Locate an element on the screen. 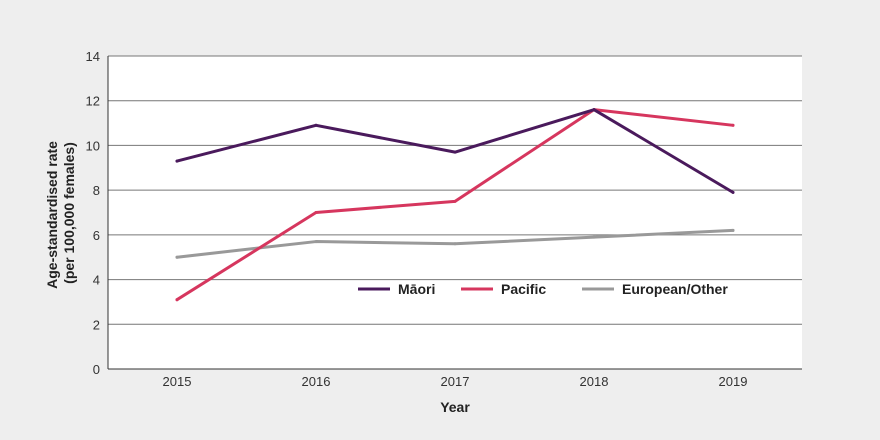 The height and width of the screenshot is (440, 880). y-tick-label: 6 is located at coordinates (96, 235).